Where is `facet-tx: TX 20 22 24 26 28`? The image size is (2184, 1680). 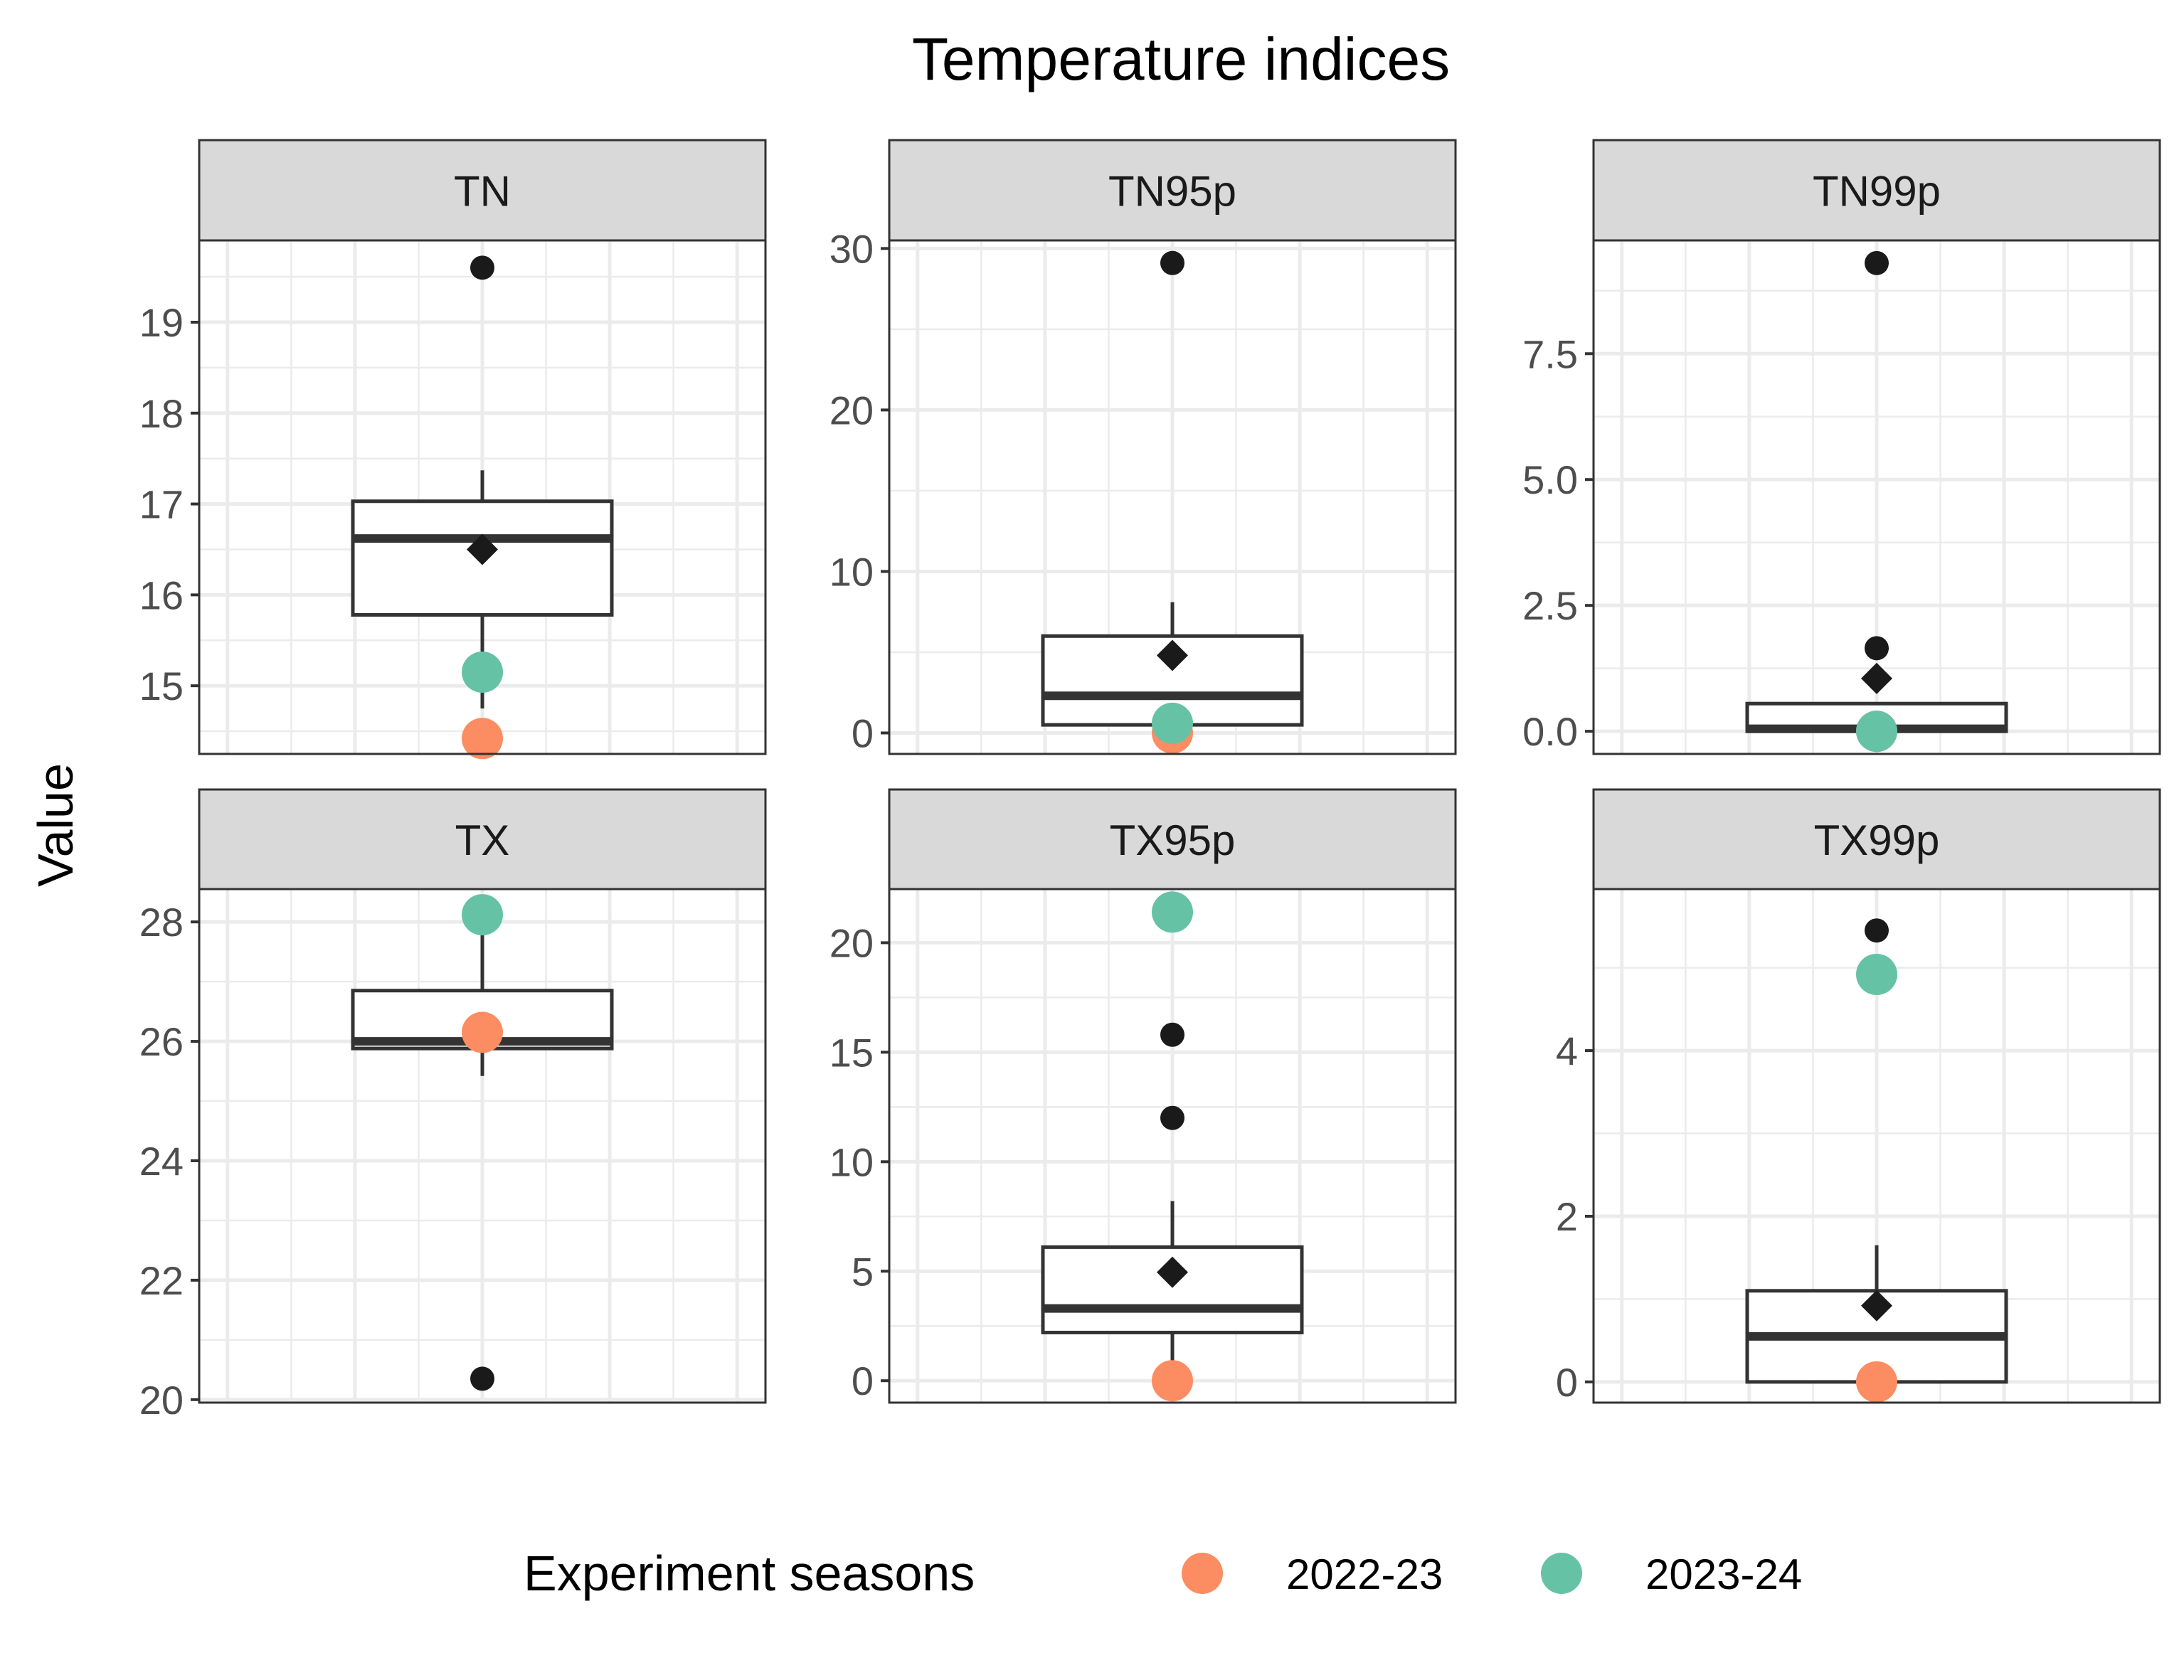 facet-tx: TX 20 22 24 26 28 is located at coordinates (453, 1105).